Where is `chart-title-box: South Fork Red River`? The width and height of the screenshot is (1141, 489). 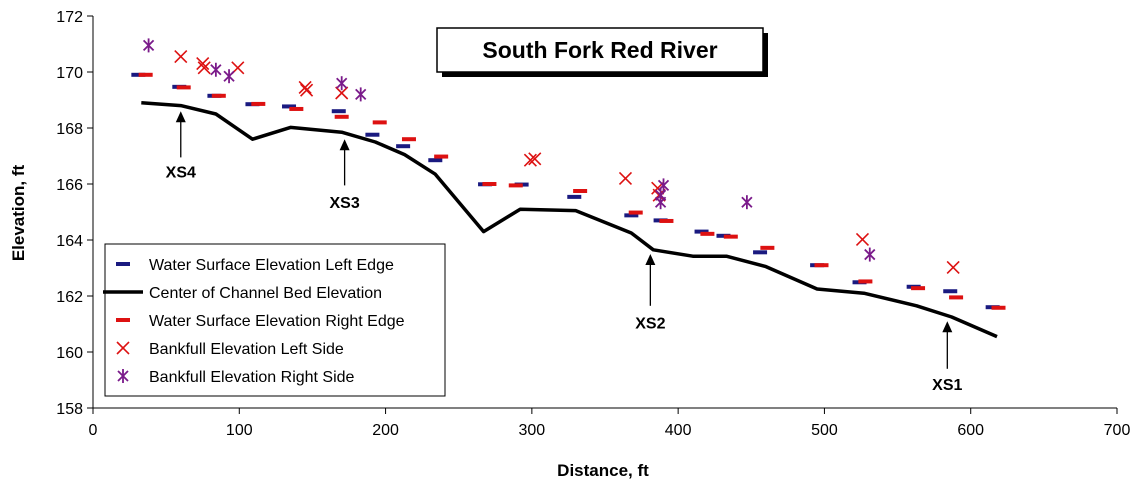
chart-title-box: South Fork Red River is located at coordinates (602, 52).